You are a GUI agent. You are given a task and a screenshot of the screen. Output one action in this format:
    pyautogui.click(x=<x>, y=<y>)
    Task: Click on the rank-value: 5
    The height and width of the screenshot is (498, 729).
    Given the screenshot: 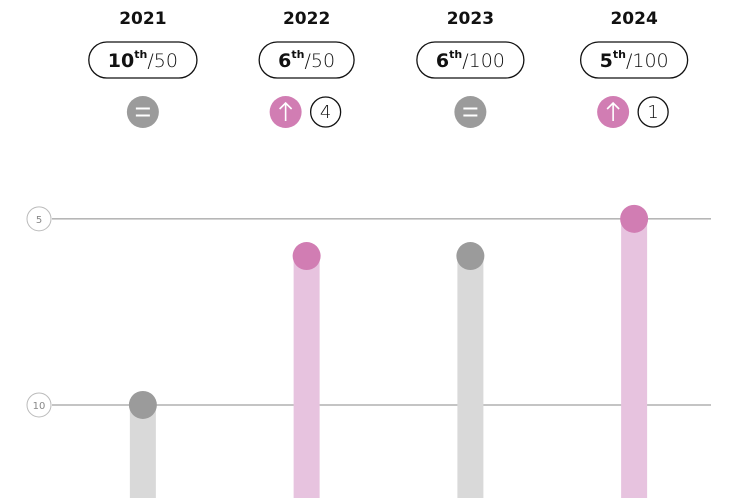 What is the action you would take?
    pyautogui.click(x=606, y=61)
    